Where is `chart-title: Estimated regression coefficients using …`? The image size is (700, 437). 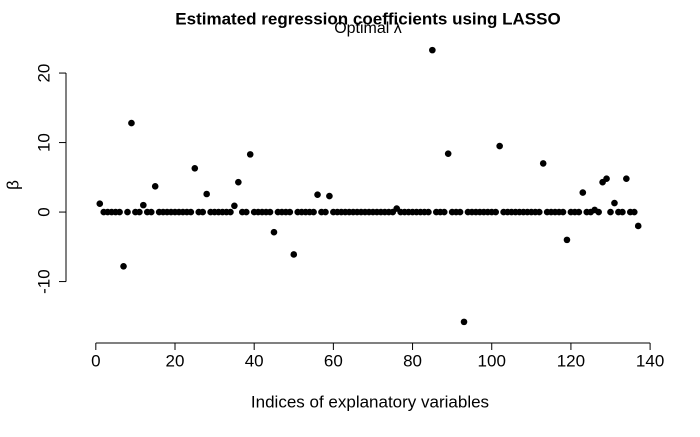
chart-title: Estimated regression coefficients using … is located at coordinates (367, 18).